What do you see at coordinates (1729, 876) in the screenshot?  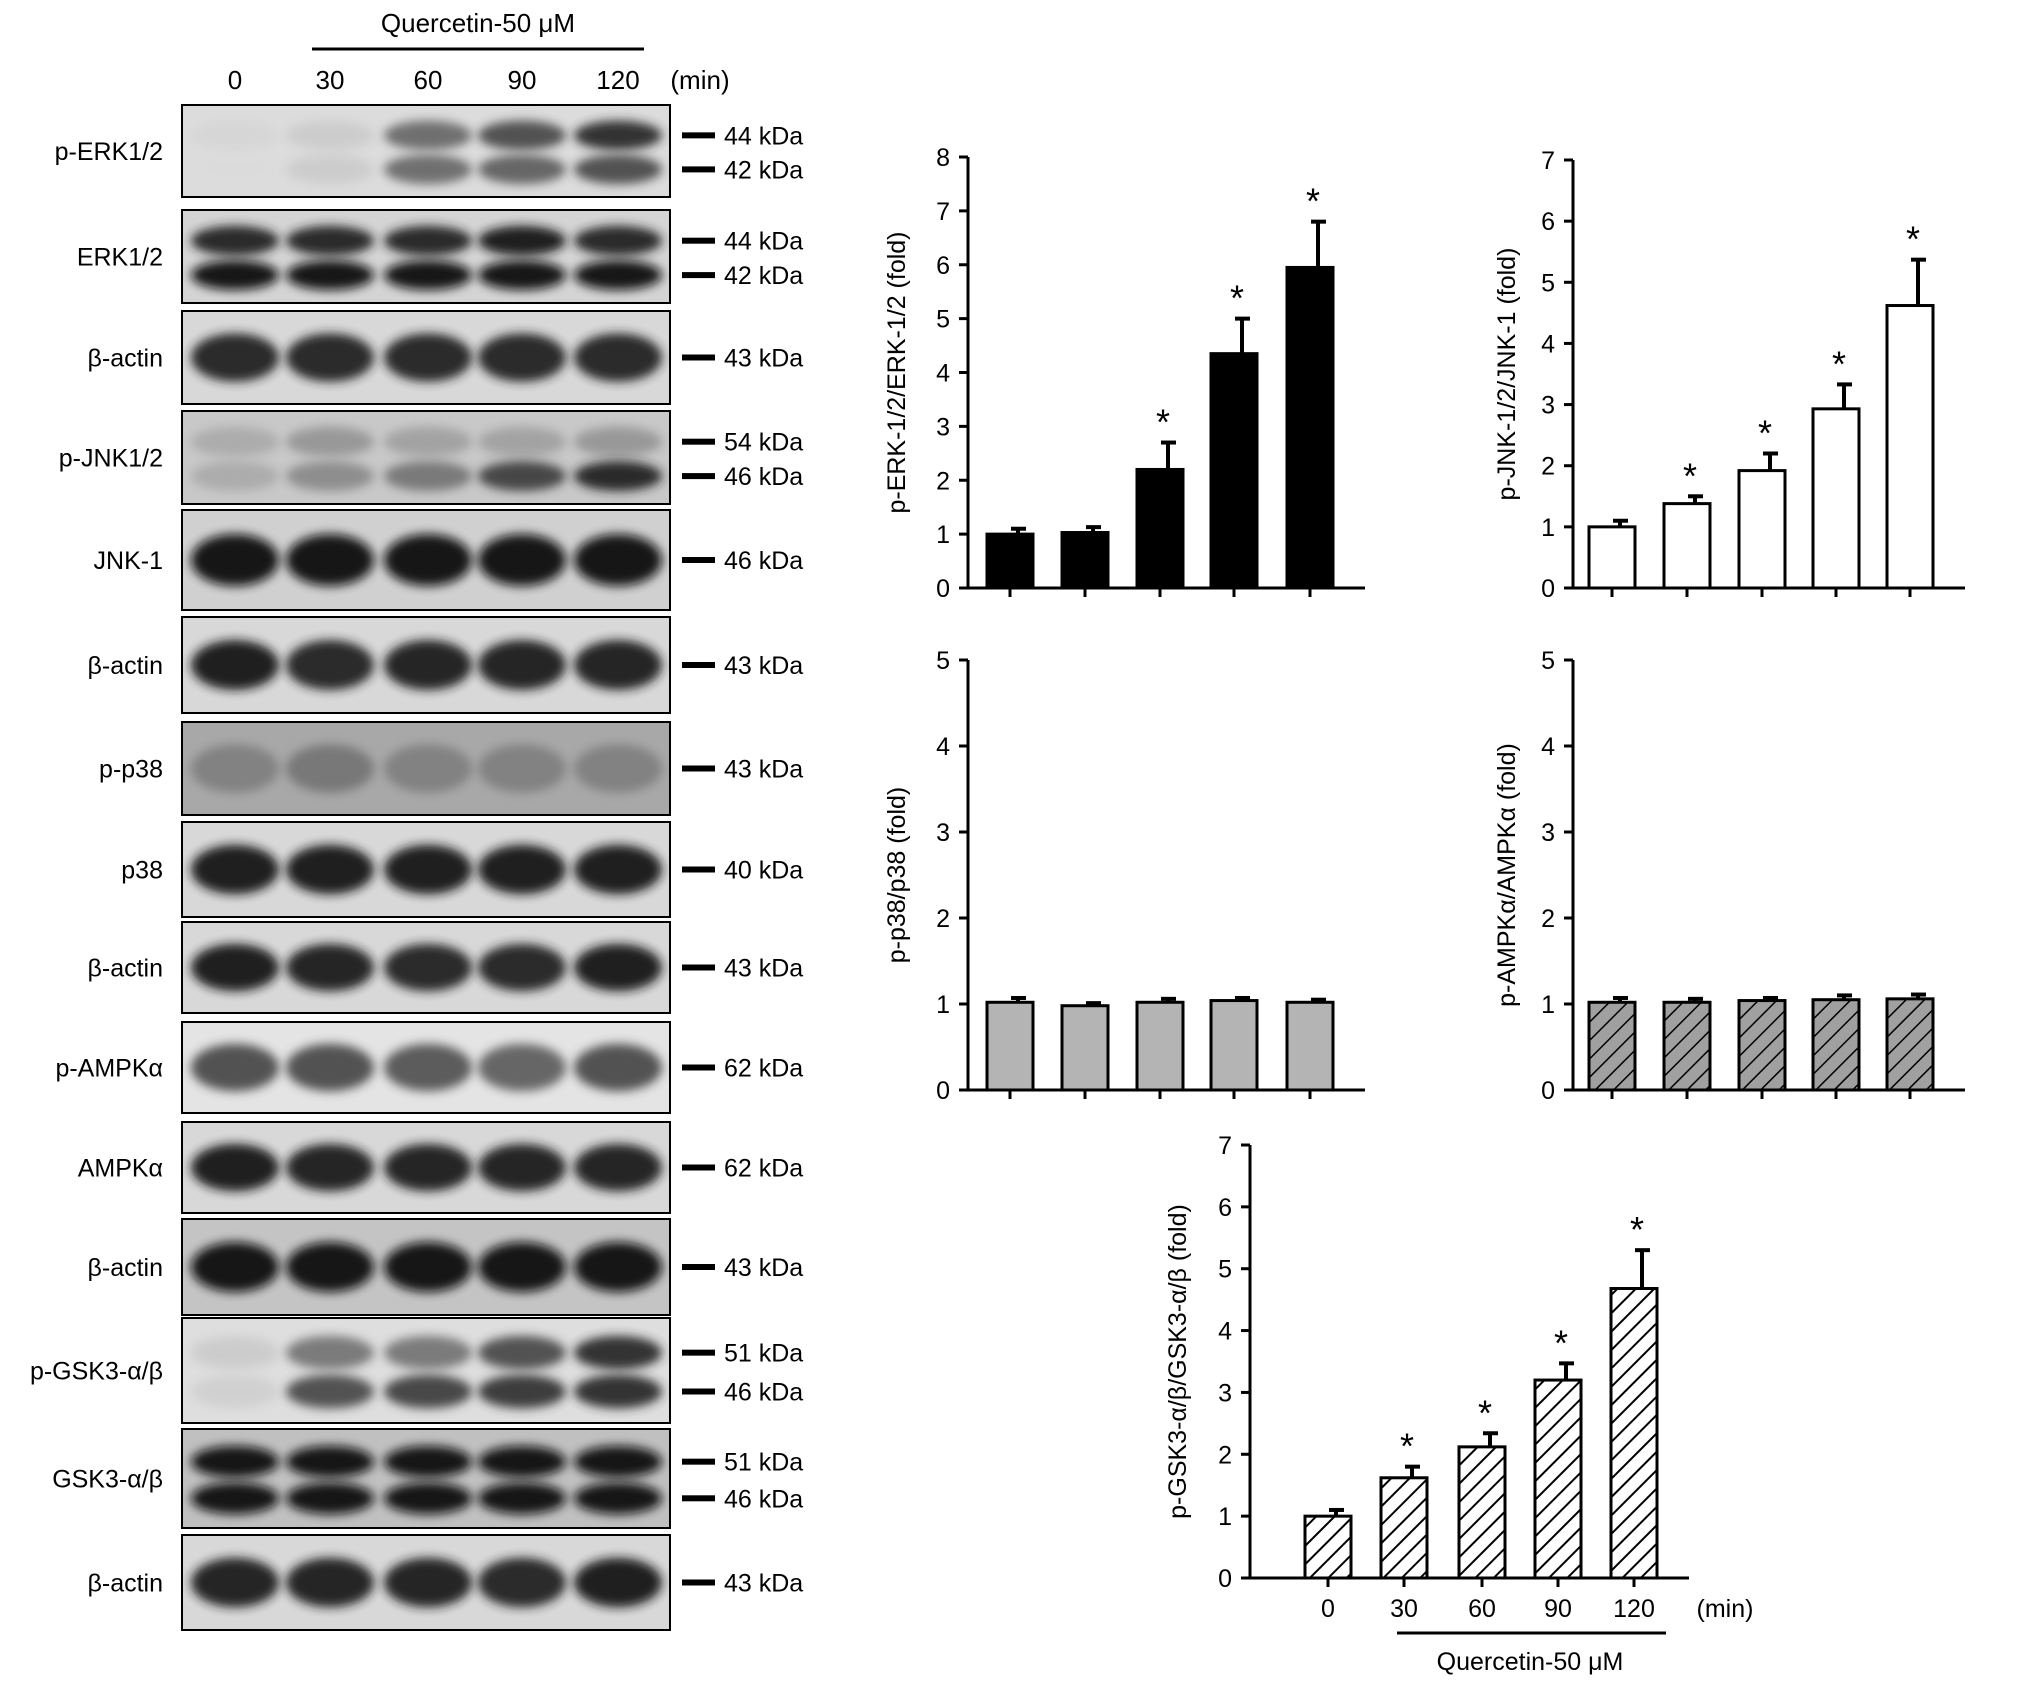 I see `bar-chart: 0 1 2 3 4 5 p-AMPKα/AMPKα (fold)` at bounding box center [1729, 876].